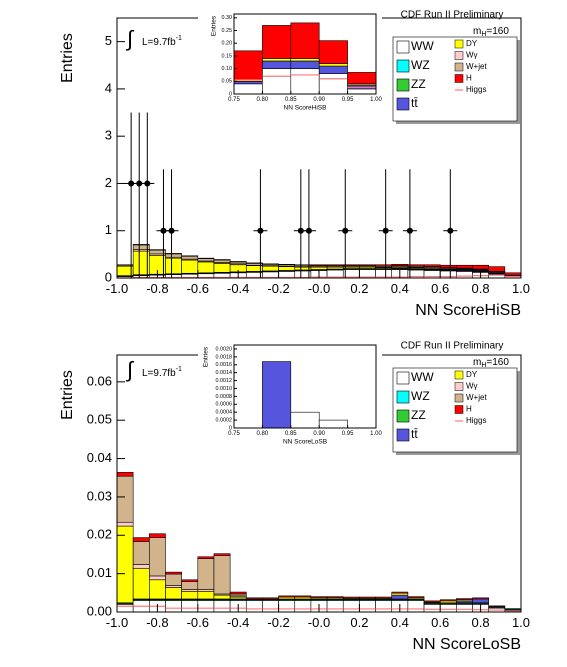 Image resolution: width=567 pixels, height=667 pixels. Describe the element at coordinates (179, 369) in the screenshot. I see `luminosity-exponent: -1` at that location.